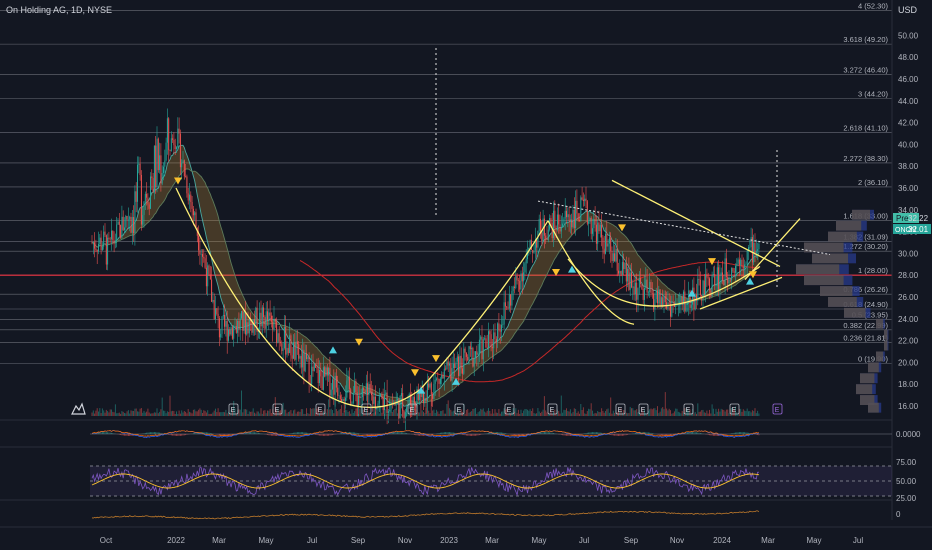  Describe the element at coordinates (664, 282) in the screenshot. I see `handle-curve` at that location.